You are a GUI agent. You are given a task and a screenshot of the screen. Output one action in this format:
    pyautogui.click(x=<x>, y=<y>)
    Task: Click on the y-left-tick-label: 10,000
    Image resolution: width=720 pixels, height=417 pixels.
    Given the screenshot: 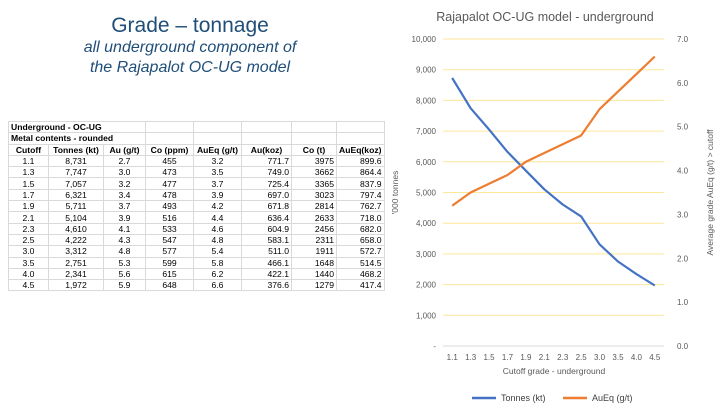 What is the action you would take?
    pyautogui.click(x=424, y=39)
    